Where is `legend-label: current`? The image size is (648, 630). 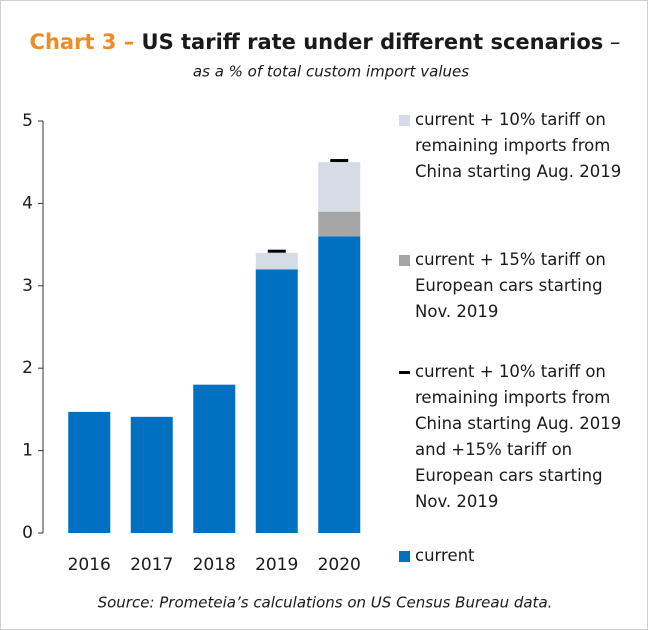 legend-label: current is located at coordinates (445, 555).